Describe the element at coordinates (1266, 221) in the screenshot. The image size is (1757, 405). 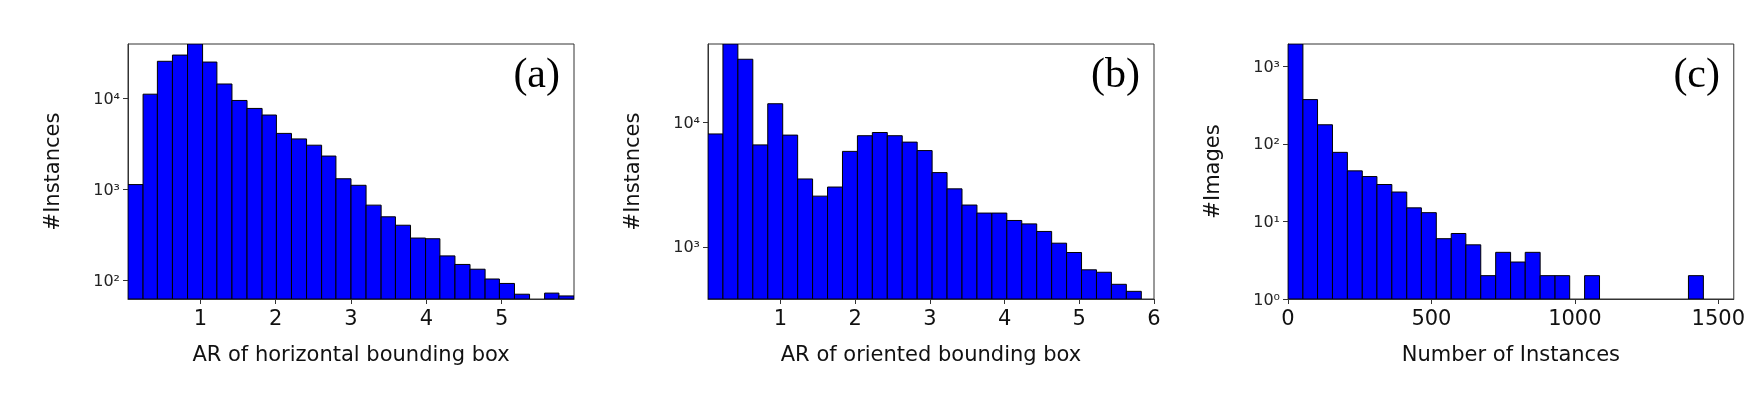
I see `y-tick-label: 10¹` at that location.